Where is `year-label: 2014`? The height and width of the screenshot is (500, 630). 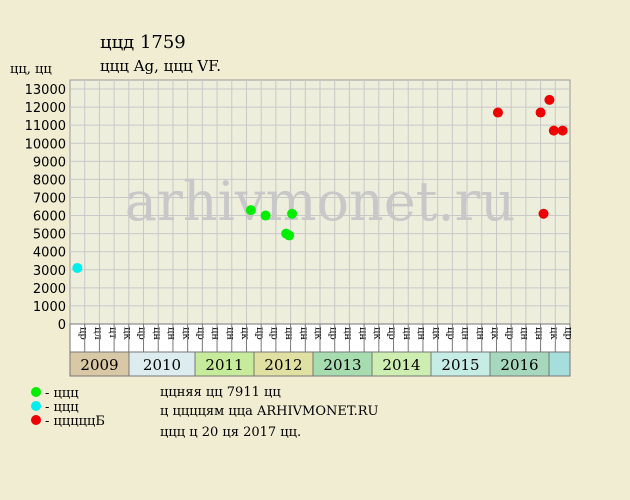
year-label: 2014 is located at coordinates (401, 365).